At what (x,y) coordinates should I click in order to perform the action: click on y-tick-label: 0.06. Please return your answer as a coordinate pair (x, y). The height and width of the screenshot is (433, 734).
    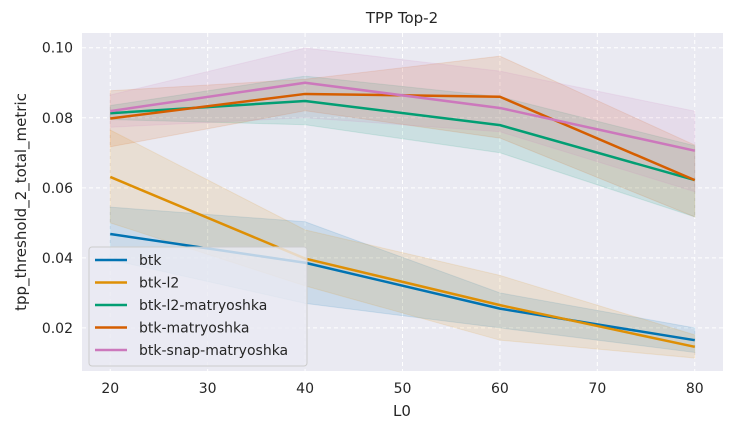
    Looking at the image, I should click on (57, 189).